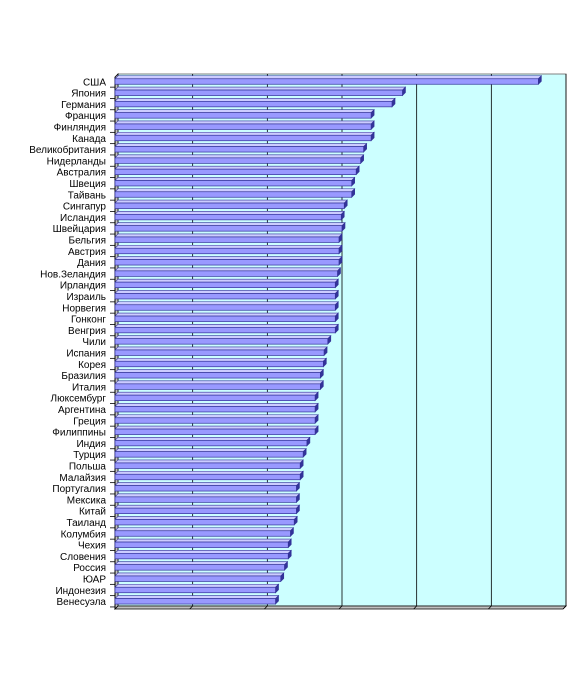 The height and width of the screenshot is (694, 582). What do you see at coordinates (89, 139) in the screenshot?
I see `category-label: Канада` at bounding box center [89, 139].